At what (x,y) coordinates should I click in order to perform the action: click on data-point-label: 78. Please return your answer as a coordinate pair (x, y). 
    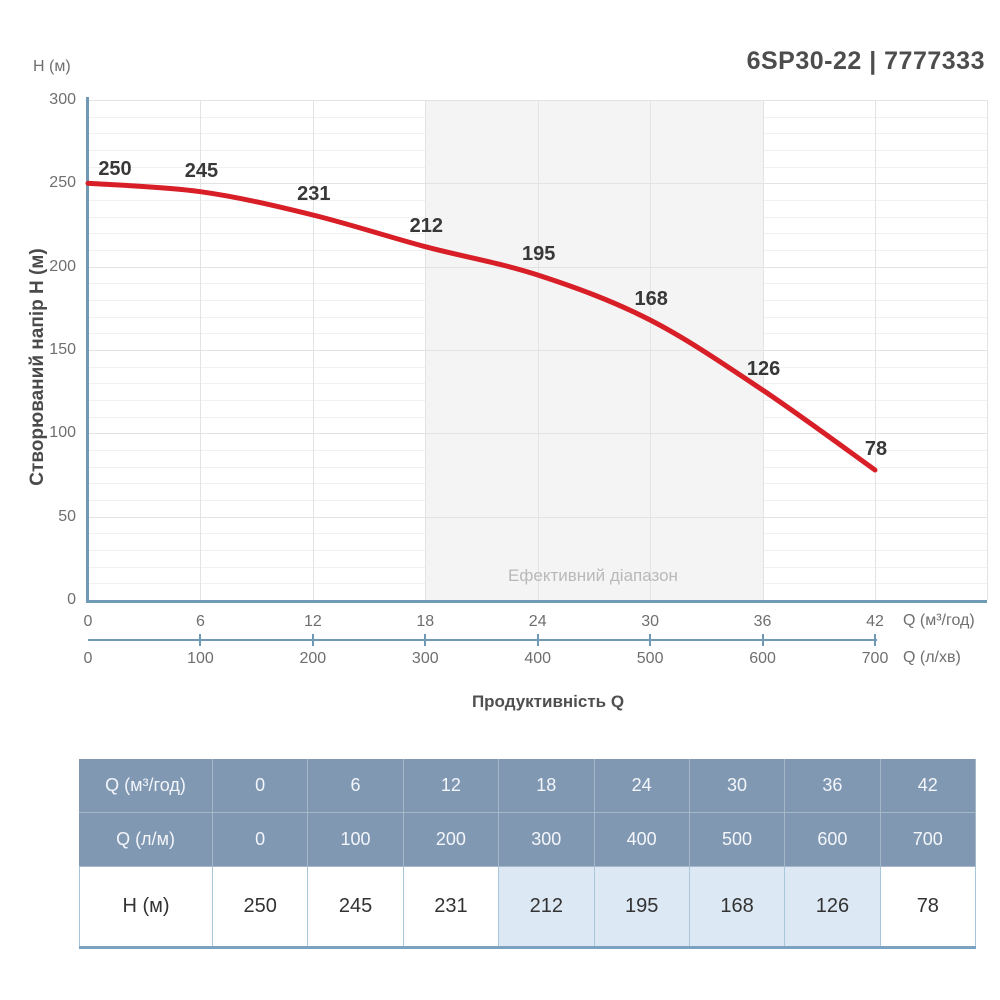
    Looking at the image, I should click on (876, 449).